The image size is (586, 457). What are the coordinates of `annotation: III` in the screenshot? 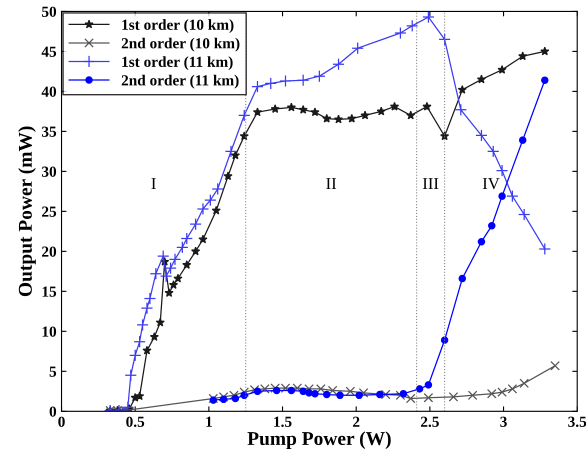 It's located at (430, 183).